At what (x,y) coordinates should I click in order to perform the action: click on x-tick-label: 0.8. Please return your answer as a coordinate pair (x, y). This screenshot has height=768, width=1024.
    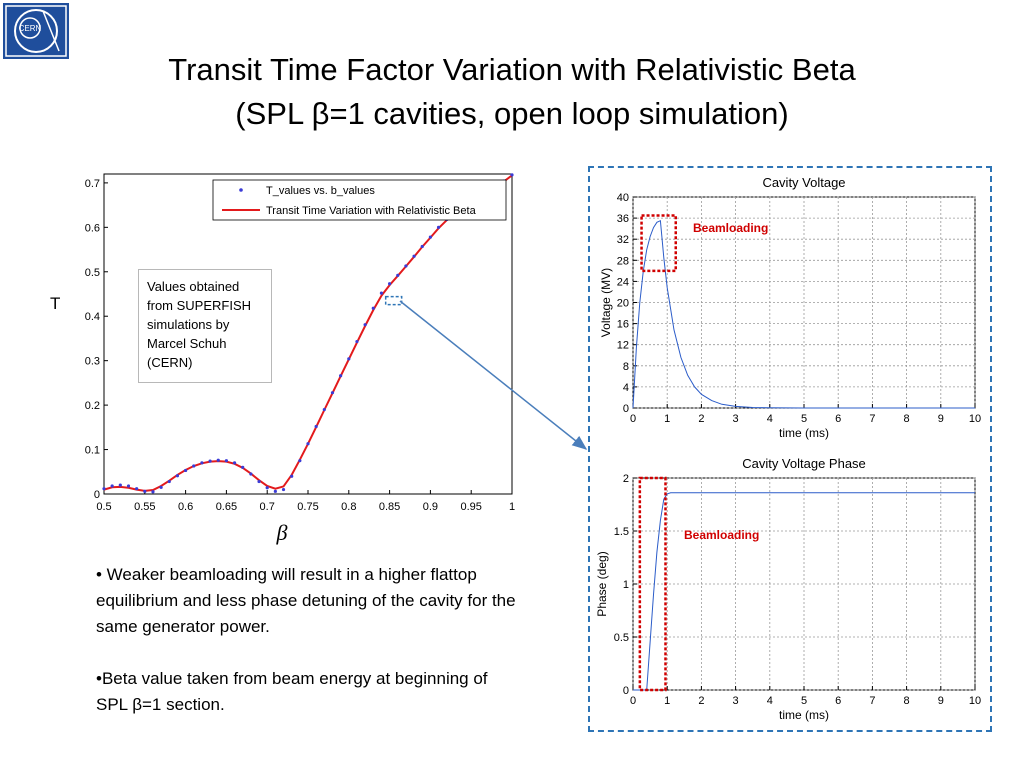
    Looking at the image, I should click on (348, 507).